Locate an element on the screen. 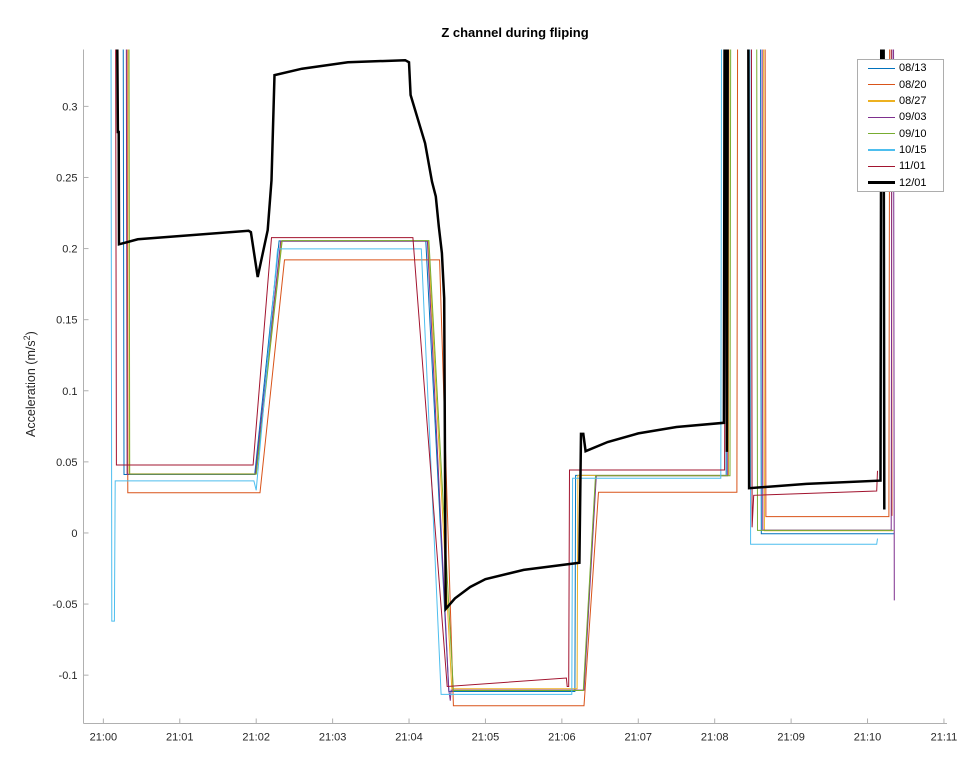 Image resolution: width=978 pixels, height=782 pixels. legend-item-09-10: 09/10 is located at coordinates (905, 134).